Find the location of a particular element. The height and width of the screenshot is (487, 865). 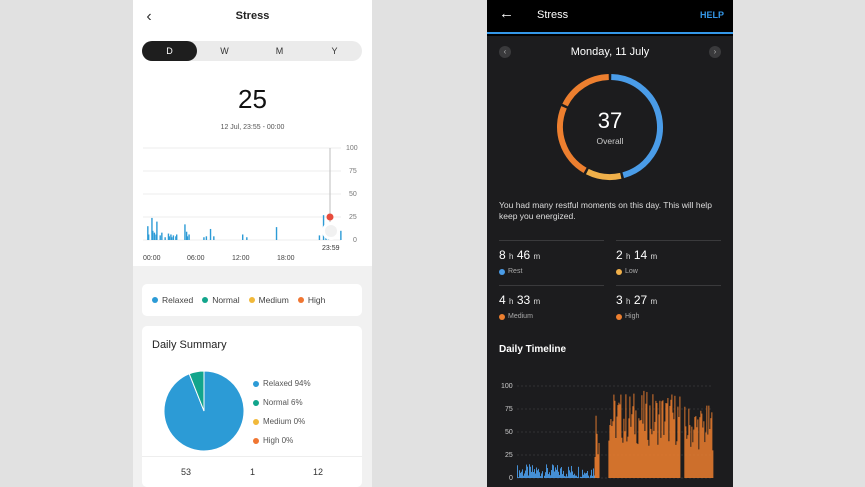

back-icon: ‹ is located at coordinates (149, 16).